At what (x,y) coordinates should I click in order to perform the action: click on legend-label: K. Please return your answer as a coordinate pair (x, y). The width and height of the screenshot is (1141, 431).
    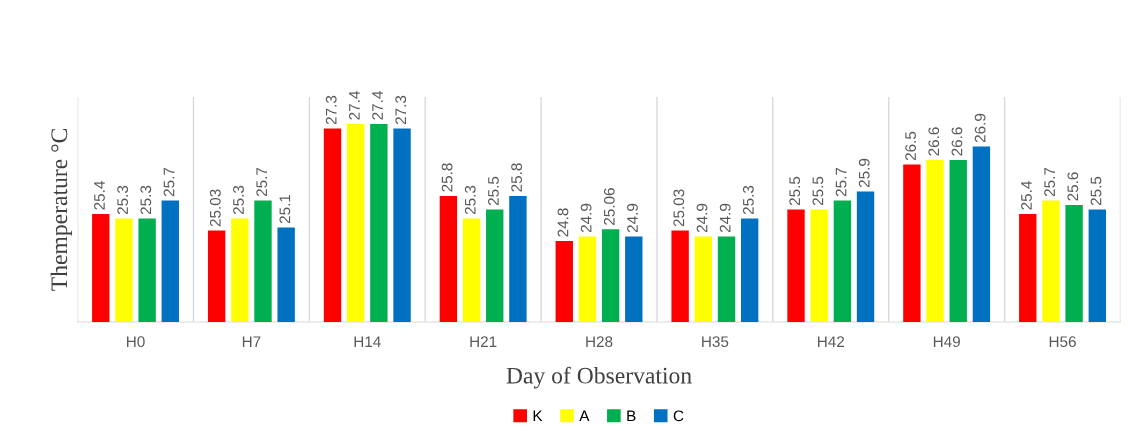
    Looking at the image, I should click on (538, 416).